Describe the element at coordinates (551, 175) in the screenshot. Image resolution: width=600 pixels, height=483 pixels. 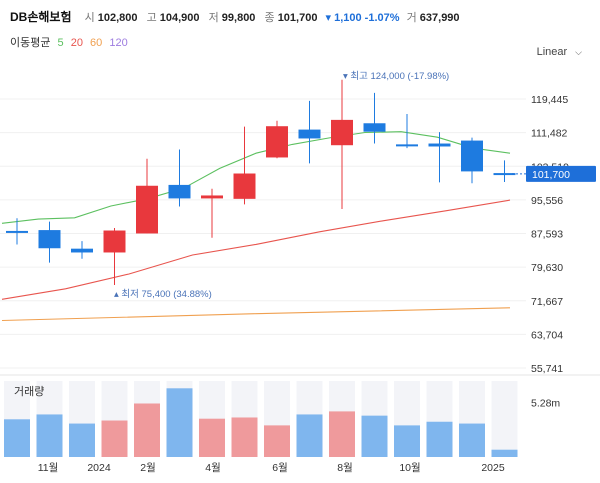
I see `current-price-label: 101,700` at that location.